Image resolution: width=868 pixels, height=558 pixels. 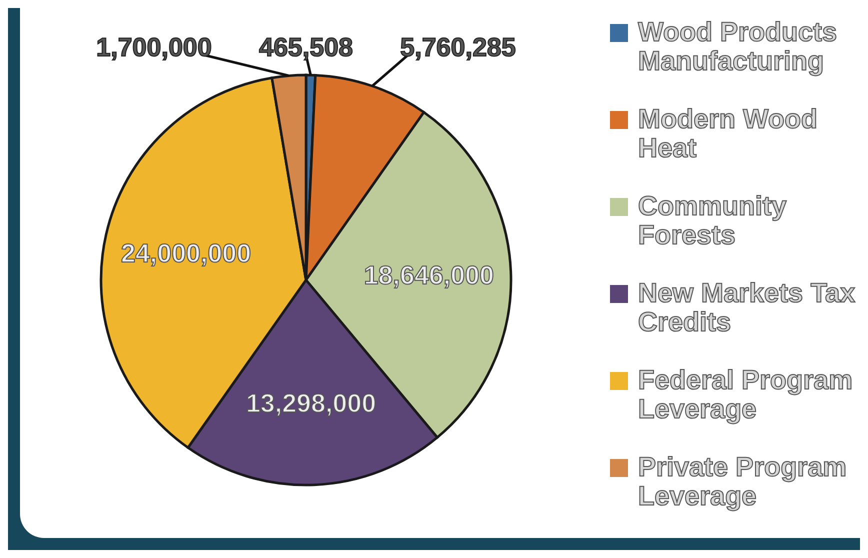 I want to click on legend-label: Private Program Leverage, so click(x=743, y=481).